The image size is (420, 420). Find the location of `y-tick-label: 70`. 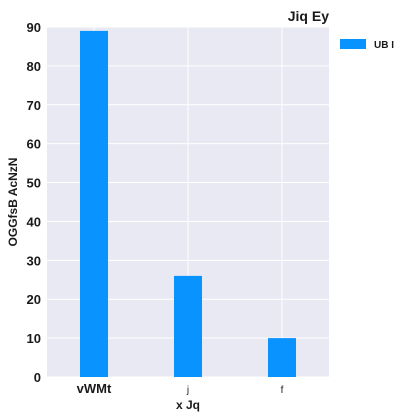

y-tick-label: 70 is located at coordinates (34, 105).